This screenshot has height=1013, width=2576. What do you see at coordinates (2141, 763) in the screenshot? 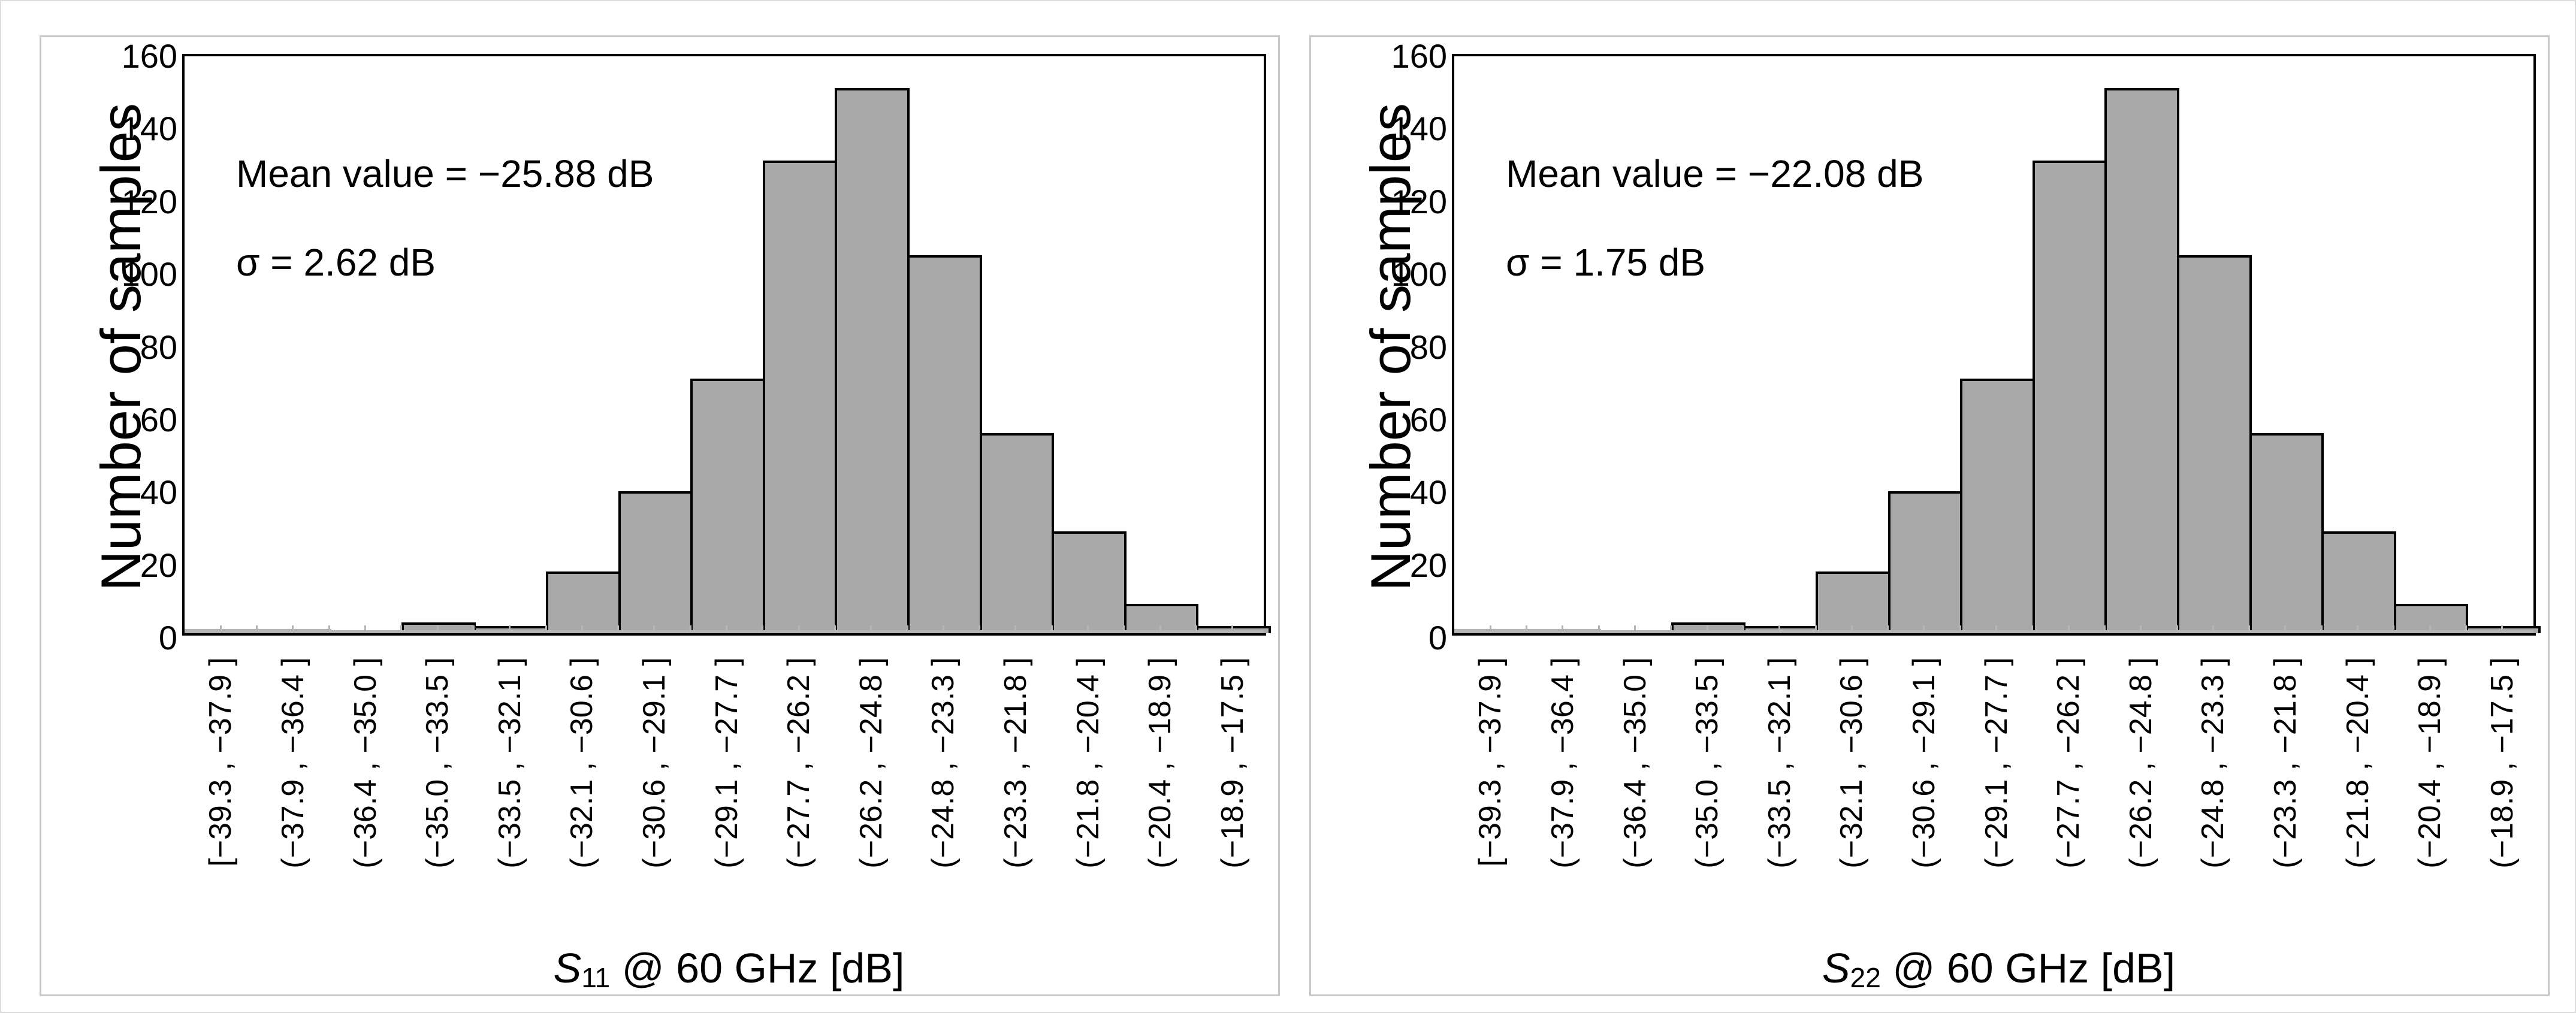
I see `x-tick-label: (−26.2 , −24.8 ]` at bounding box center [2141, 763].